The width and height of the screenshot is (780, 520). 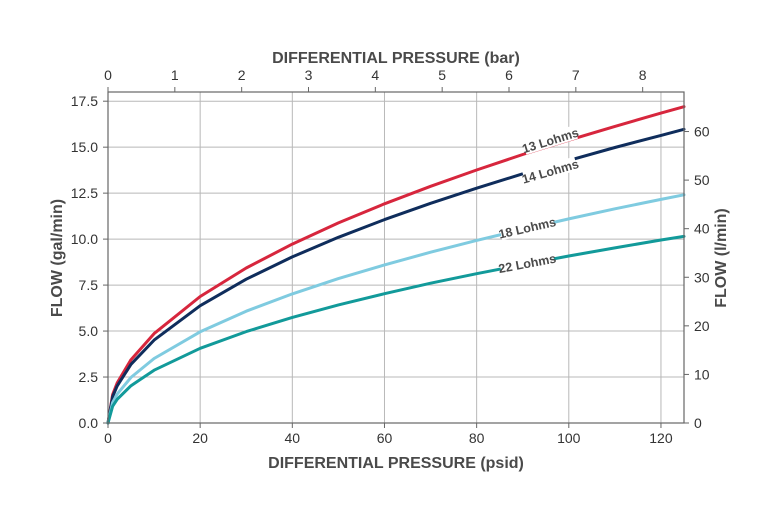 What do you see at coordinates (396, 58) in the screenshot?
I see `x-axis-title-top: DIFFERENTIAL PRESSURE (bar)` at bounding box center [396, 58].